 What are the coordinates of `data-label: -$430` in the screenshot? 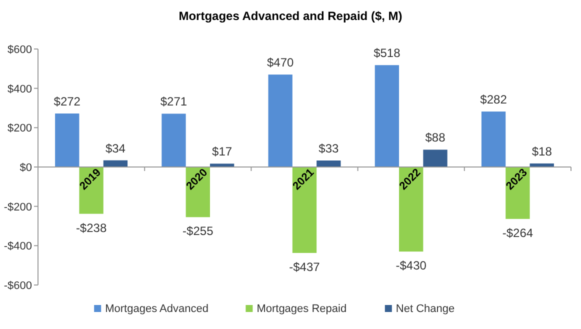 It's located at (411, 265).